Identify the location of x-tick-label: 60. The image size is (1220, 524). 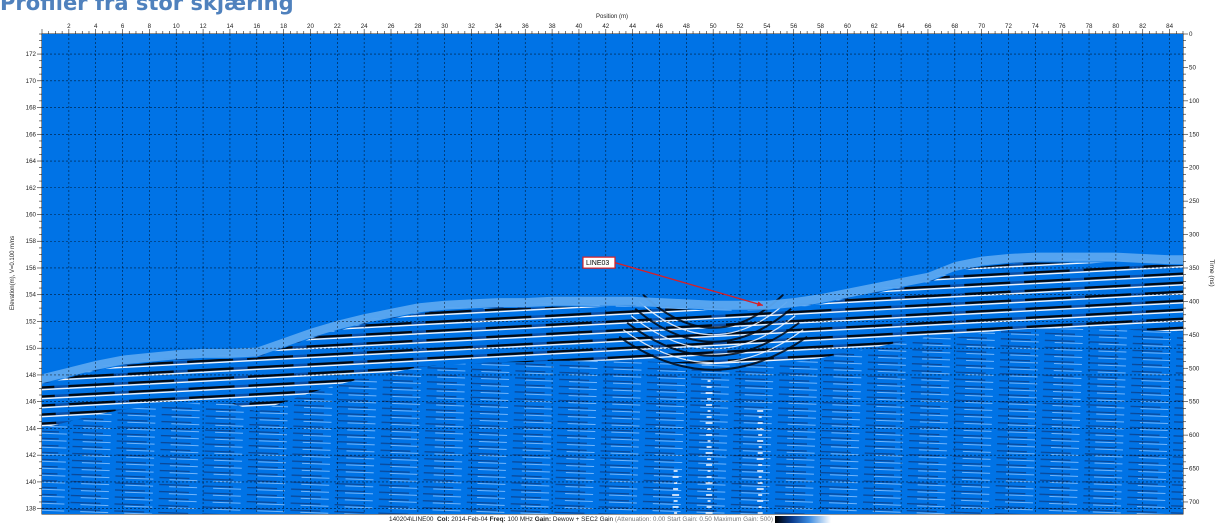
(847, 26).